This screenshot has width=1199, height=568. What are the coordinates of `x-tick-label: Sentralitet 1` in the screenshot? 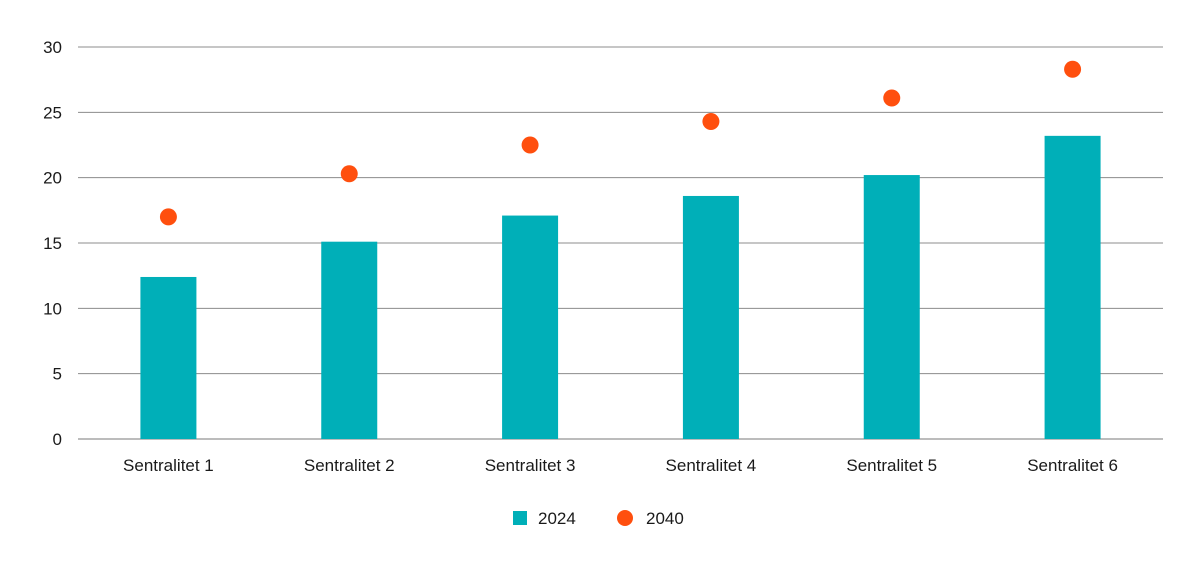 It's located at (168, 465).